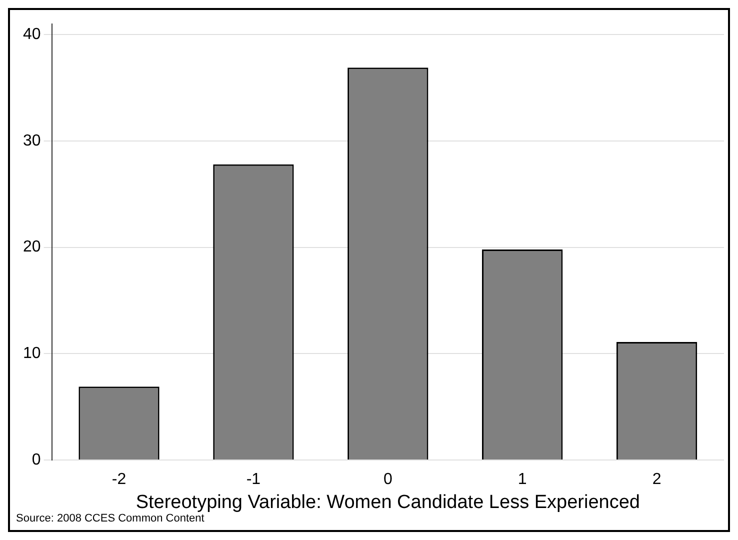 Image resolution: width=738 pixels, height=540 pixels. Describe the element at coordinates (119, 479) in the screenshot. I see `x-tick-label: -2` at that location.